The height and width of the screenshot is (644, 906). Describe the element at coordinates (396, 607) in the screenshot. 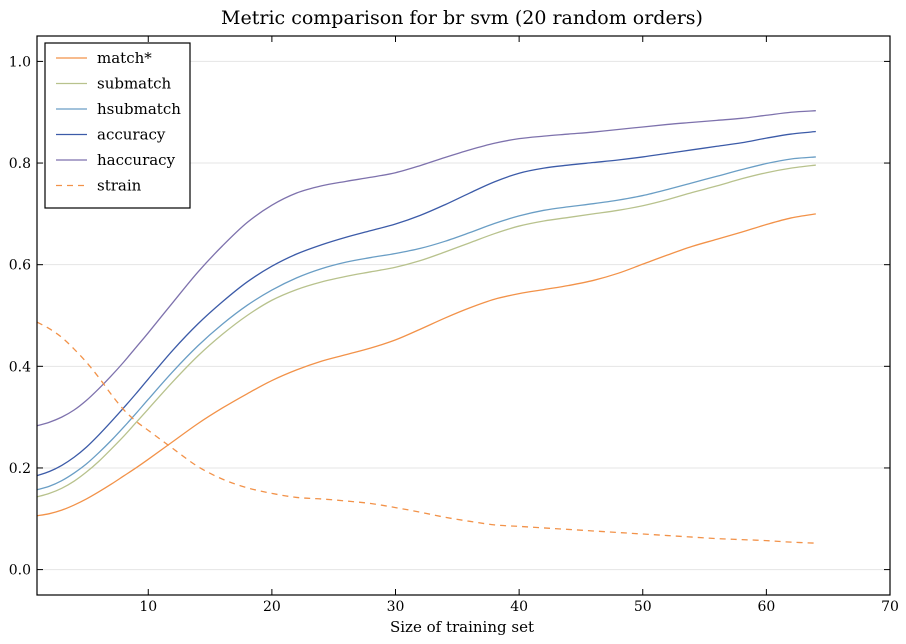

I see `x-tick-label: 30` at that location.